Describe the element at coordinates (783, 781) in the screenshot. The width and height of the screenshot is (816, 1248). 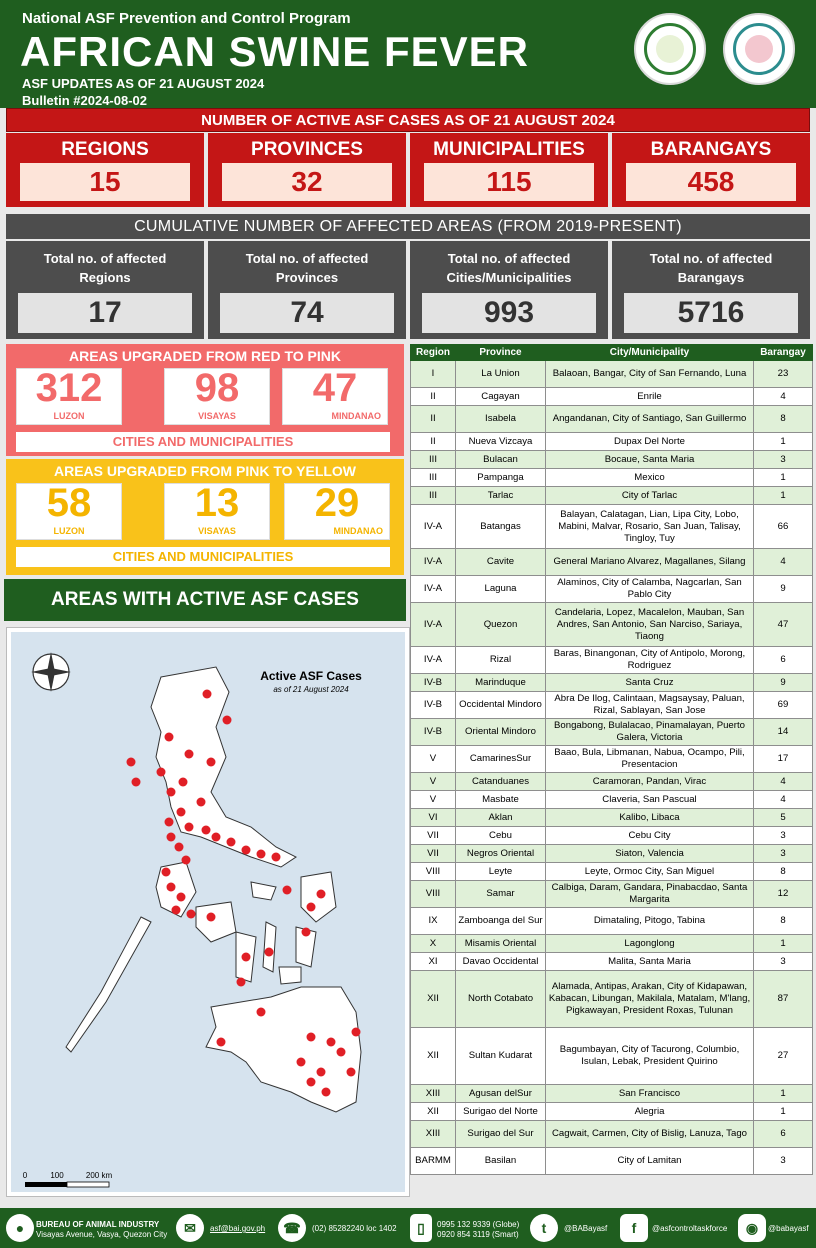
I see `barangay-count-cell: 4` at that location.